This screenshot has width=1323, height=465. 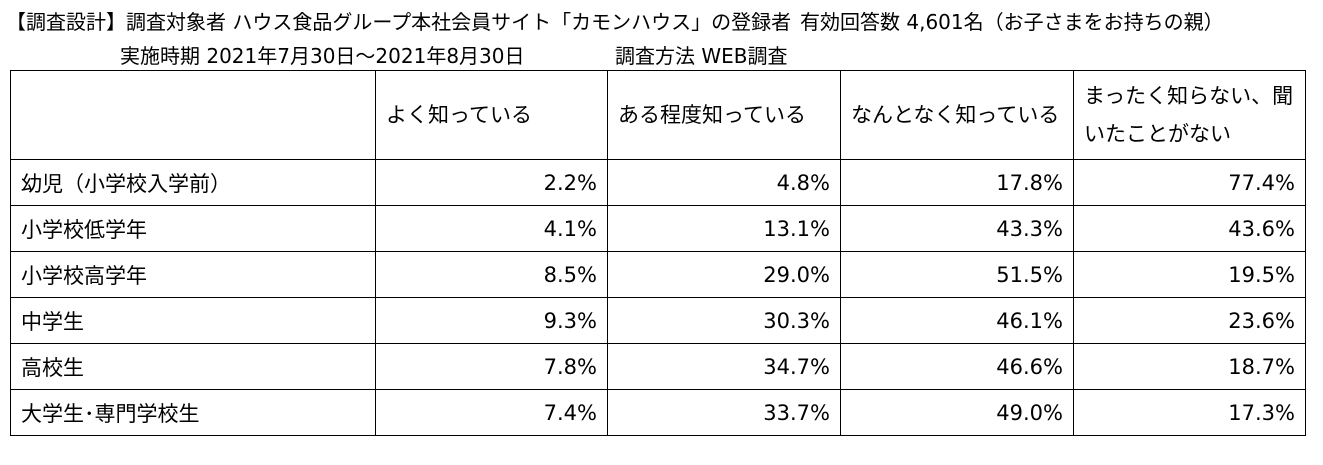 What do you see at coordinates (193, 412) in the screenshot?
I see `row-label: 大学生･専門学校生` at bounding box center [193, 412].